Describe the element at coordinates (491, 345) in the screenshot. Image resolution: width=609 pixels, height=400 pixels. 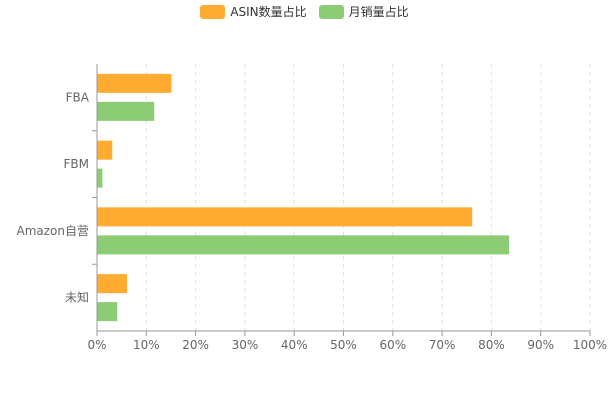
I see `x-tick-label: 80%` at that location.